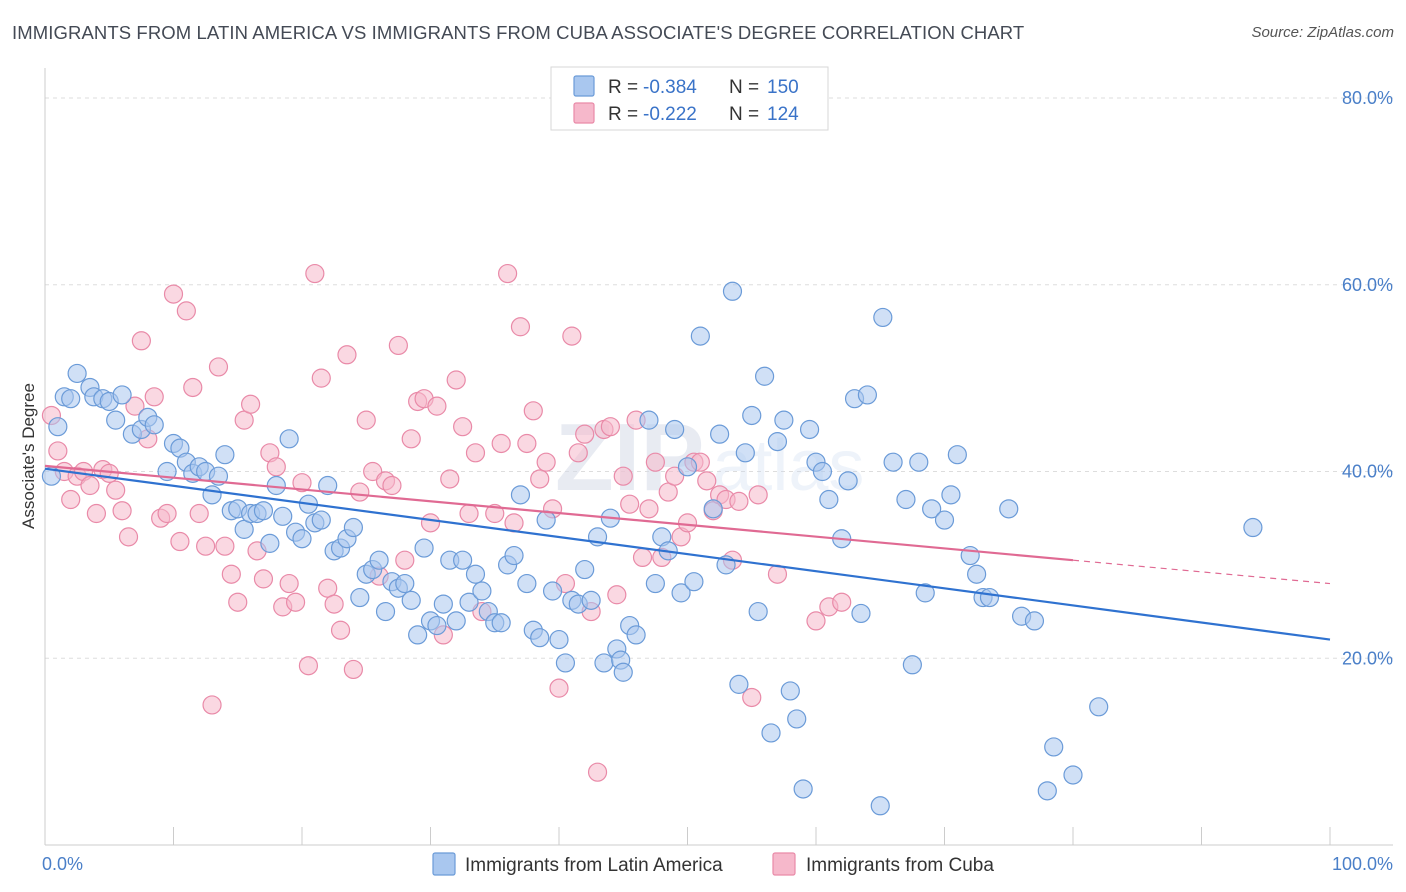  Describe the element at coordinates (670, 114) in the screenshot. I see `legend-r-value-2: -0.222` at that location.